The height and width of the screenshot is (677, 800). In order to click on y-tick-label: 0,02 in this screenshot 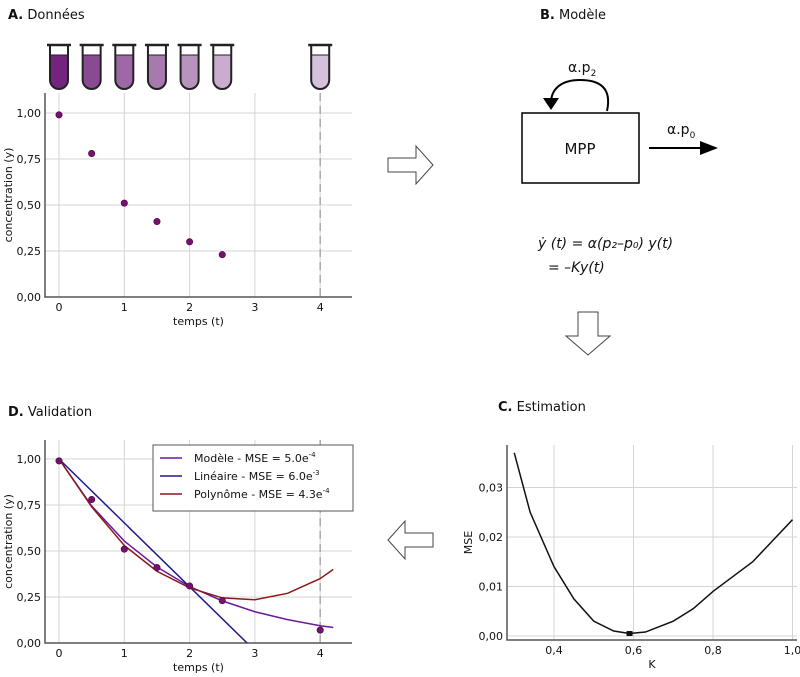, I will do `click(491, 537)`.